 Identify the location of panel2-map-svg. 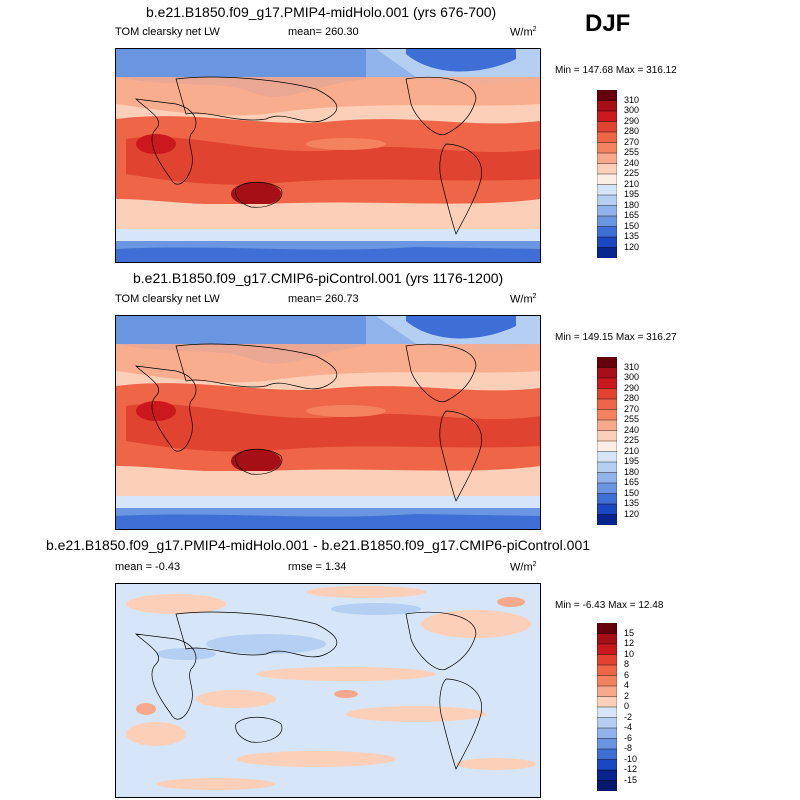
(328, 422).